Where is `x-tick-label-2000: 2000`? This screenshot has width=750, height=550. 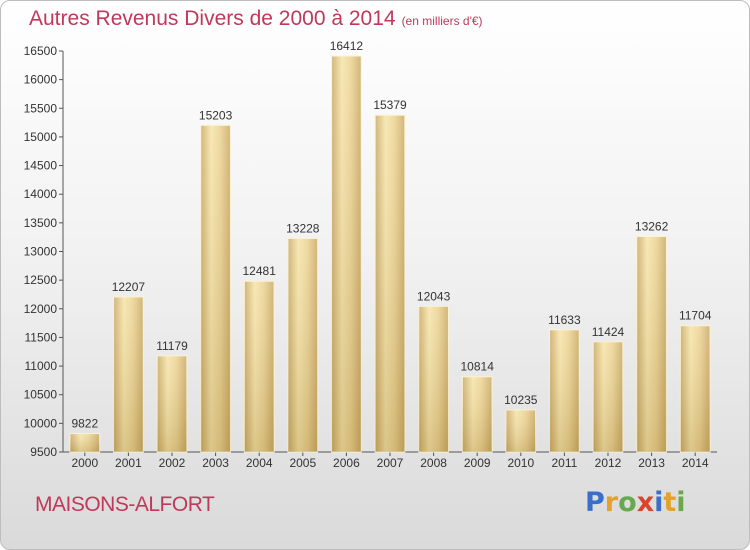
x-tick-label-2000: 2000 is located at coordinates (84, 463).